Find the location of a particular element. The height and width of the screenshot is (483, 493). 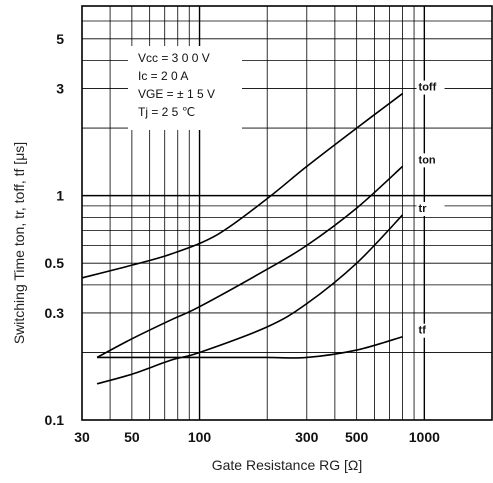

x-tick-label: 100 is located at coordinates (200, 437).